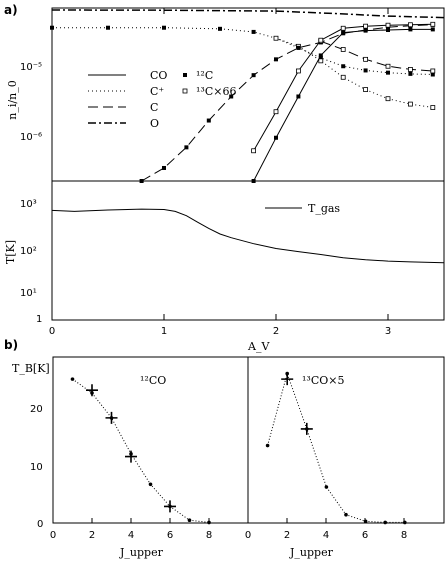 This screenshot has width=446, height=563. I want to click on chart-a-bottom-xtick-0: 0, so click(52, 331).